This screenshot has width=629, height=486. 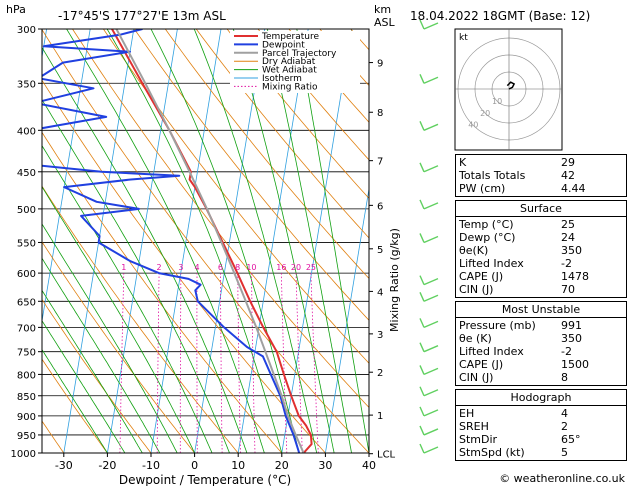 What do you see at coordinates (205, 479) in the screenshot?
I see `x-axis-label: Dewpoint / Temperature (°C)` at bounding box center [205, 479].